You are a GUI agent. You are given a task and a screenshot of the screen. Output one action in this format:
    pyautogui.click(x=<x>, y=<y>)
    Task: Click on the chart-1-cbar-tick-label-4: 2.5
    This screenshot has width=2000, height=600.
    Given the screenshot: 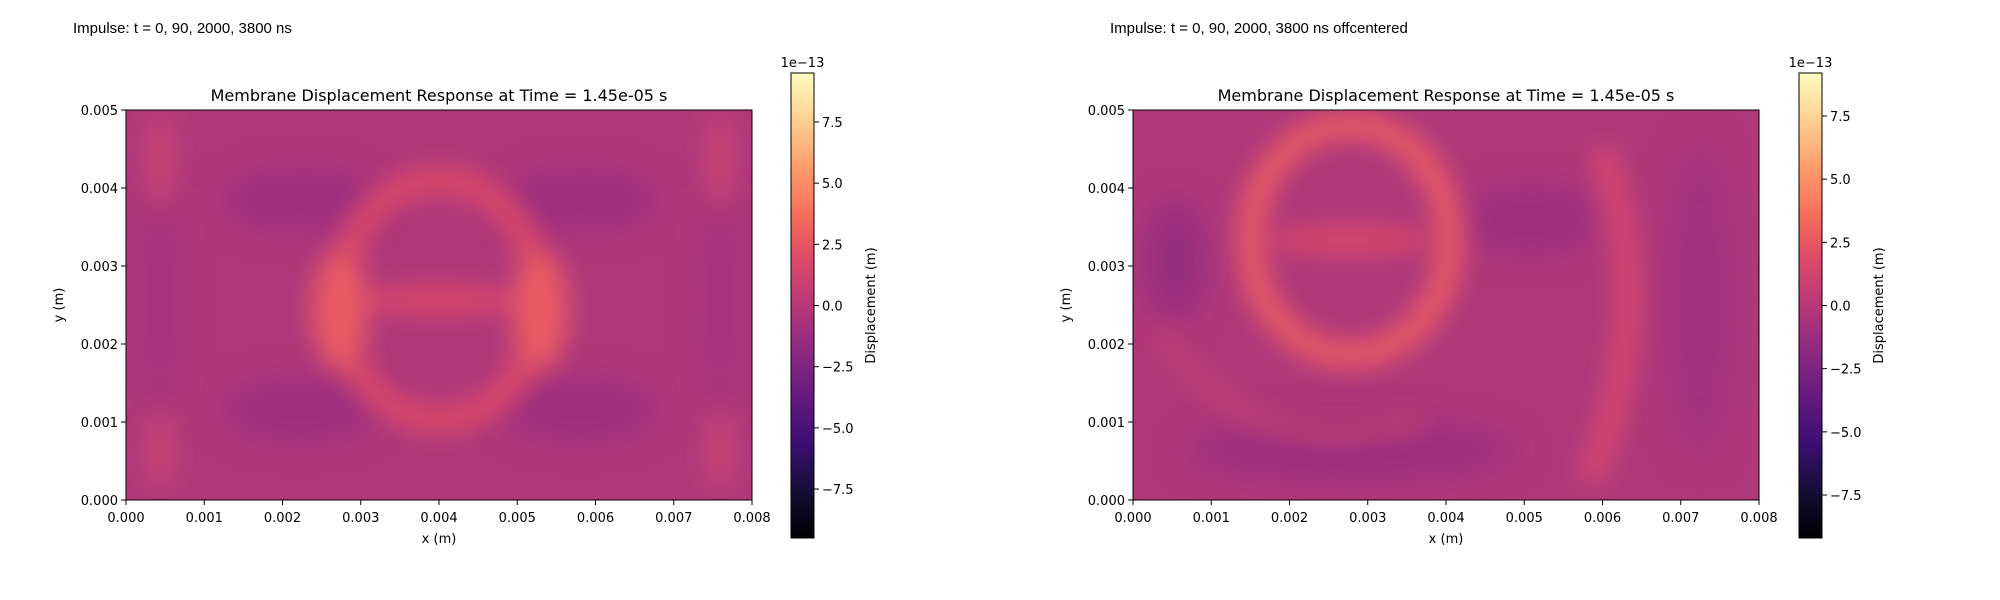 What is the action you would take?
    pyautogui.click(x=832, y=245)
    